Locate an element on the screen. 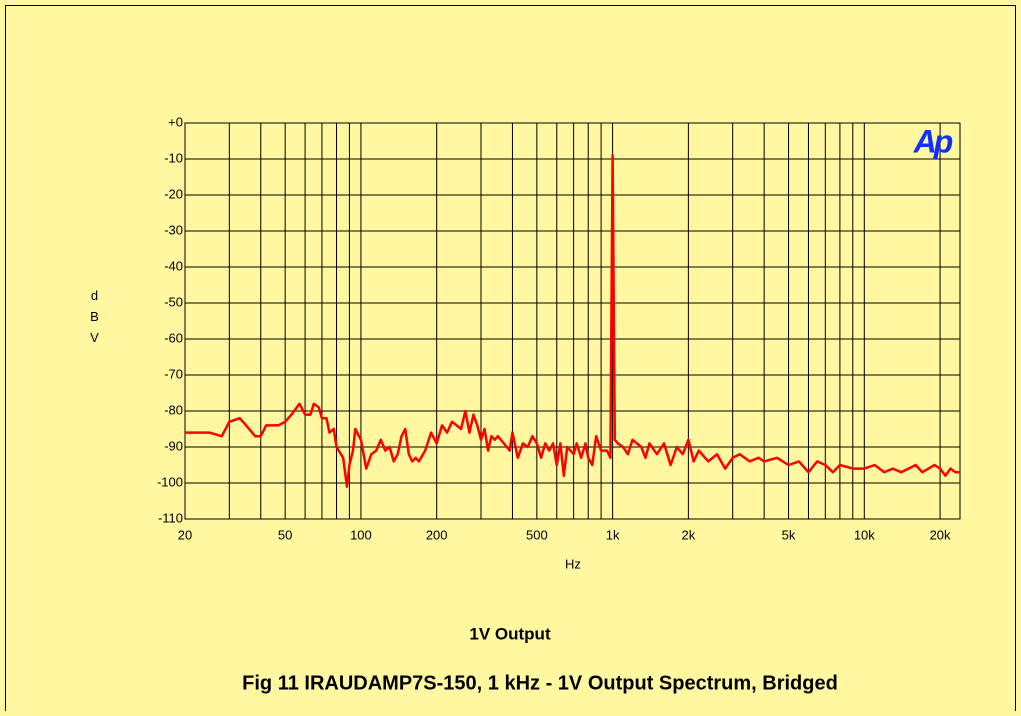 The image size is (1021, 716). x-tick-label: 500 is located at coordinates (537, 534).